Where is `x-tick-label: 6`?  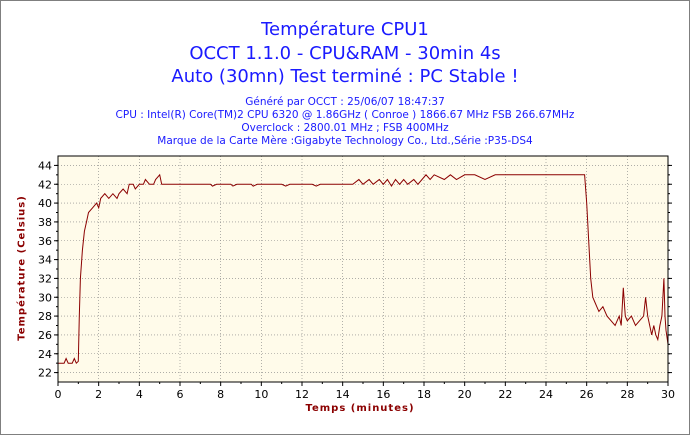
x-tick-label: 6 is located at coordinates (180, 394).